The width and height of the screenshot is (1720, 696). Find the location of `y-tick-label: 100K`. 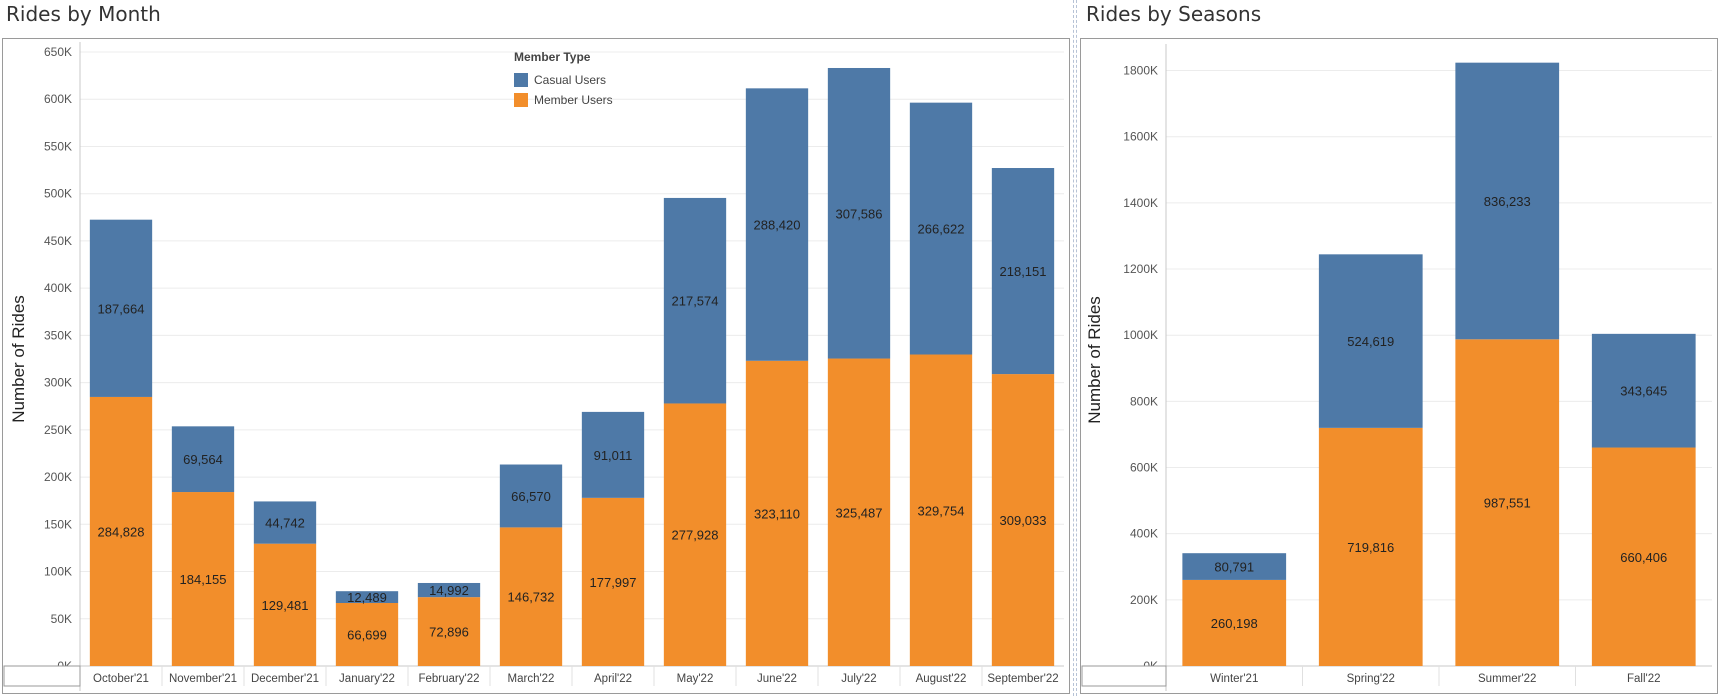

y-tick-label: 100K is located at coordinates (58, 572).